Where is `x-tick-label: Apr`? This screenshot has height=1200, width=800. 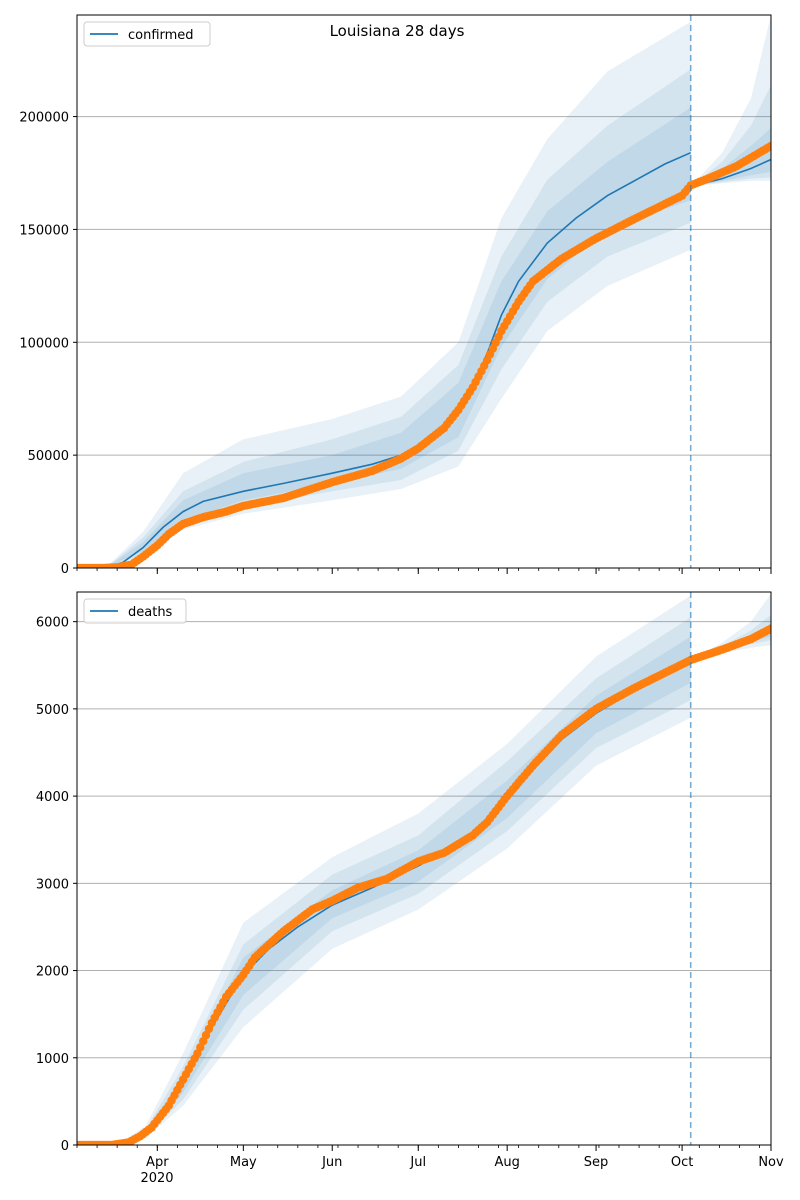
x-tick-label: Apr is located at coordinates (157, 1162).